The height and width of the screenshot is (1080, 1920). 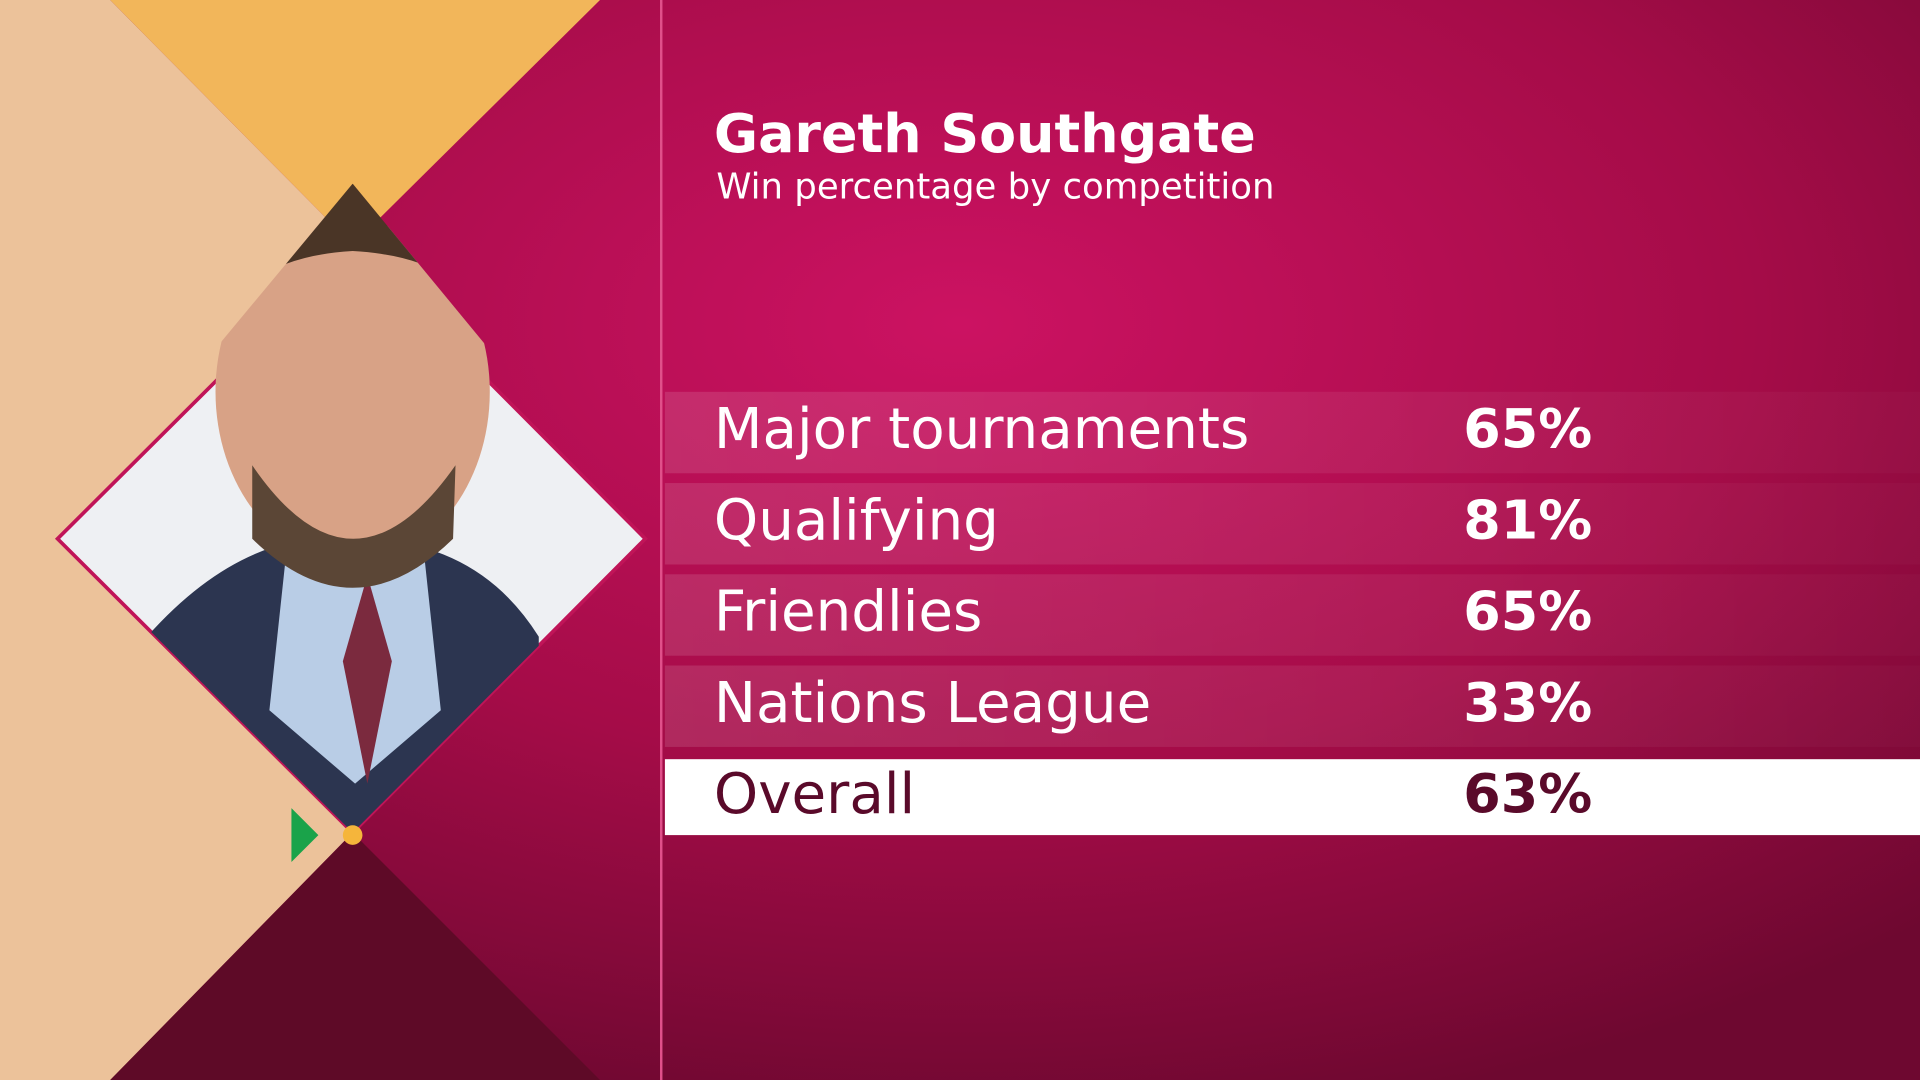 I want to click on row-label: Nations League, so click(x=932, y=703).